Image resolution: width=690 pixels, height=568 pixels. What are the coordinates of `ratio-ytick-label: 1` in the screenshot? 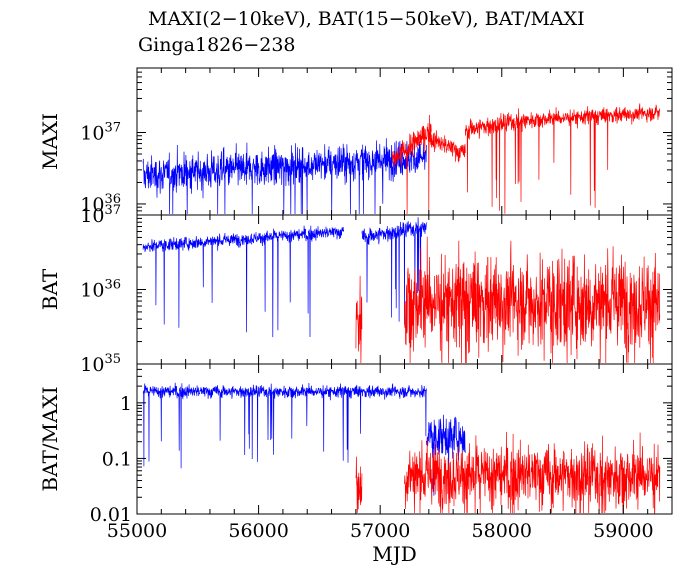 It's located at (126, 404).